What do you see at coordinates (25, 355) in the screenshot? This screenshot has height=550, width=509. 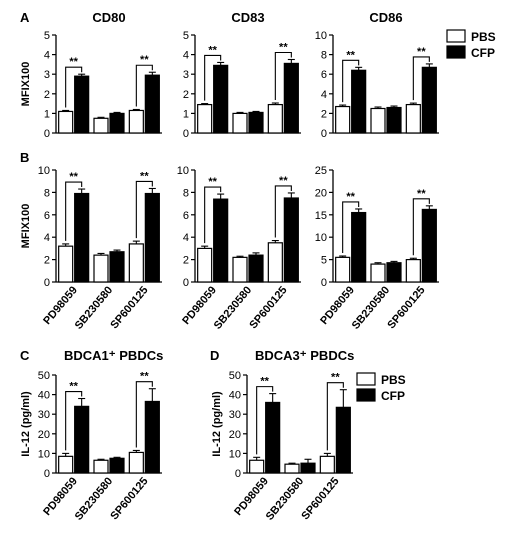 I see `panel-letter: C` at bounding box center [25, 355].